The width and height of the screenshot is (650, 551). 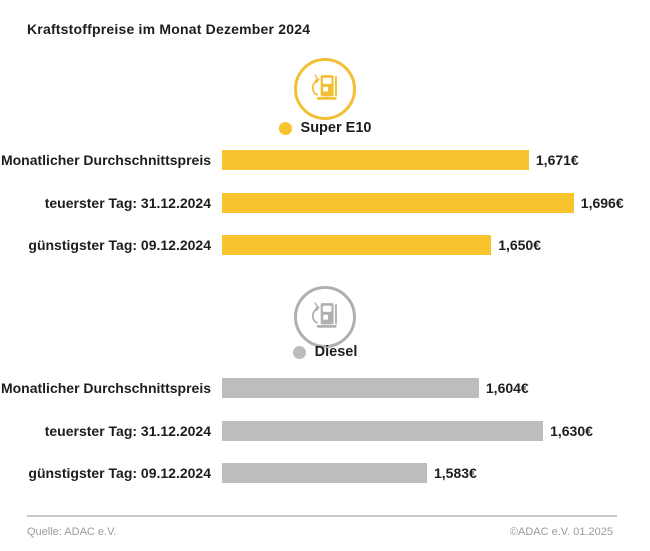 I want to click on legend-label: Super E10, so click(x=336, y=128).